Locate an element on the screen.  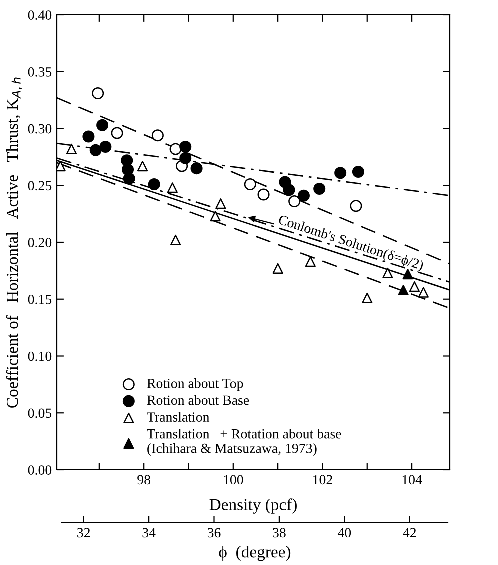
legend-label: Rotion about Base is located at coordinates (198, 400).